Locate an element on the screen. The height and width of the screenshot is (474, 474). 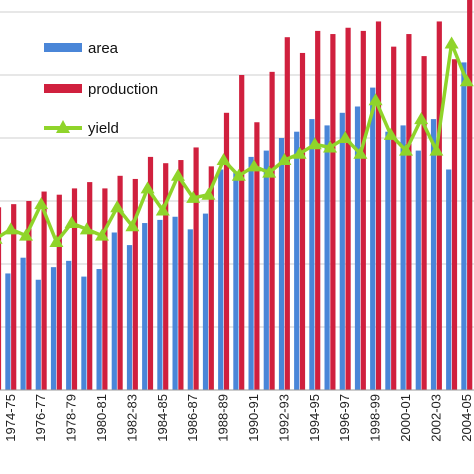
x-tick-label: 1990-91 is located at coordinates (253, 418).